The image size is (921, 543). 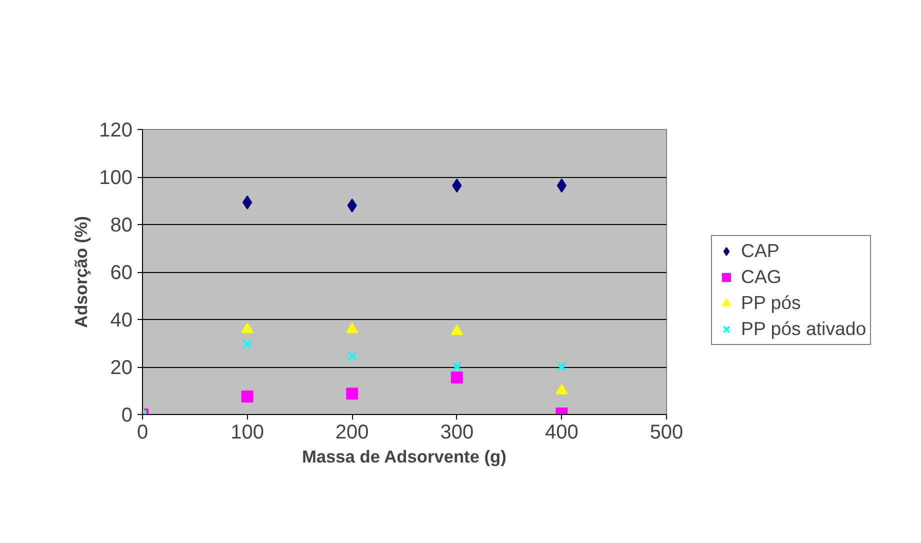 I want to click on y-tick-label: 100, so click(x=116, y=178).